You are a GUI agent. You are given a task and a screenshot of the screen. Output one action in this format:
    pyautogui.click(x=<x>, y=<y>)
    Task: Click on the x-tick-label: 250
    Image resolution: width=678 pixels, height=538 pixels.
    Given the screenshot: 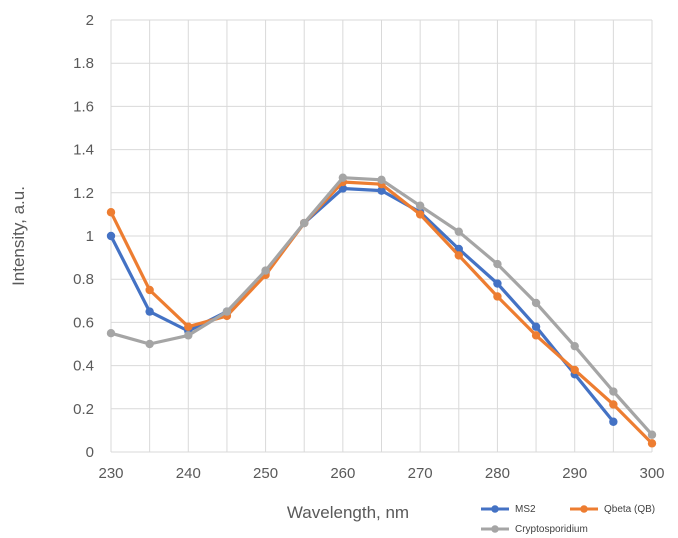 What is the action you would take?
    pyautogui.click(x=265, y=473)
    